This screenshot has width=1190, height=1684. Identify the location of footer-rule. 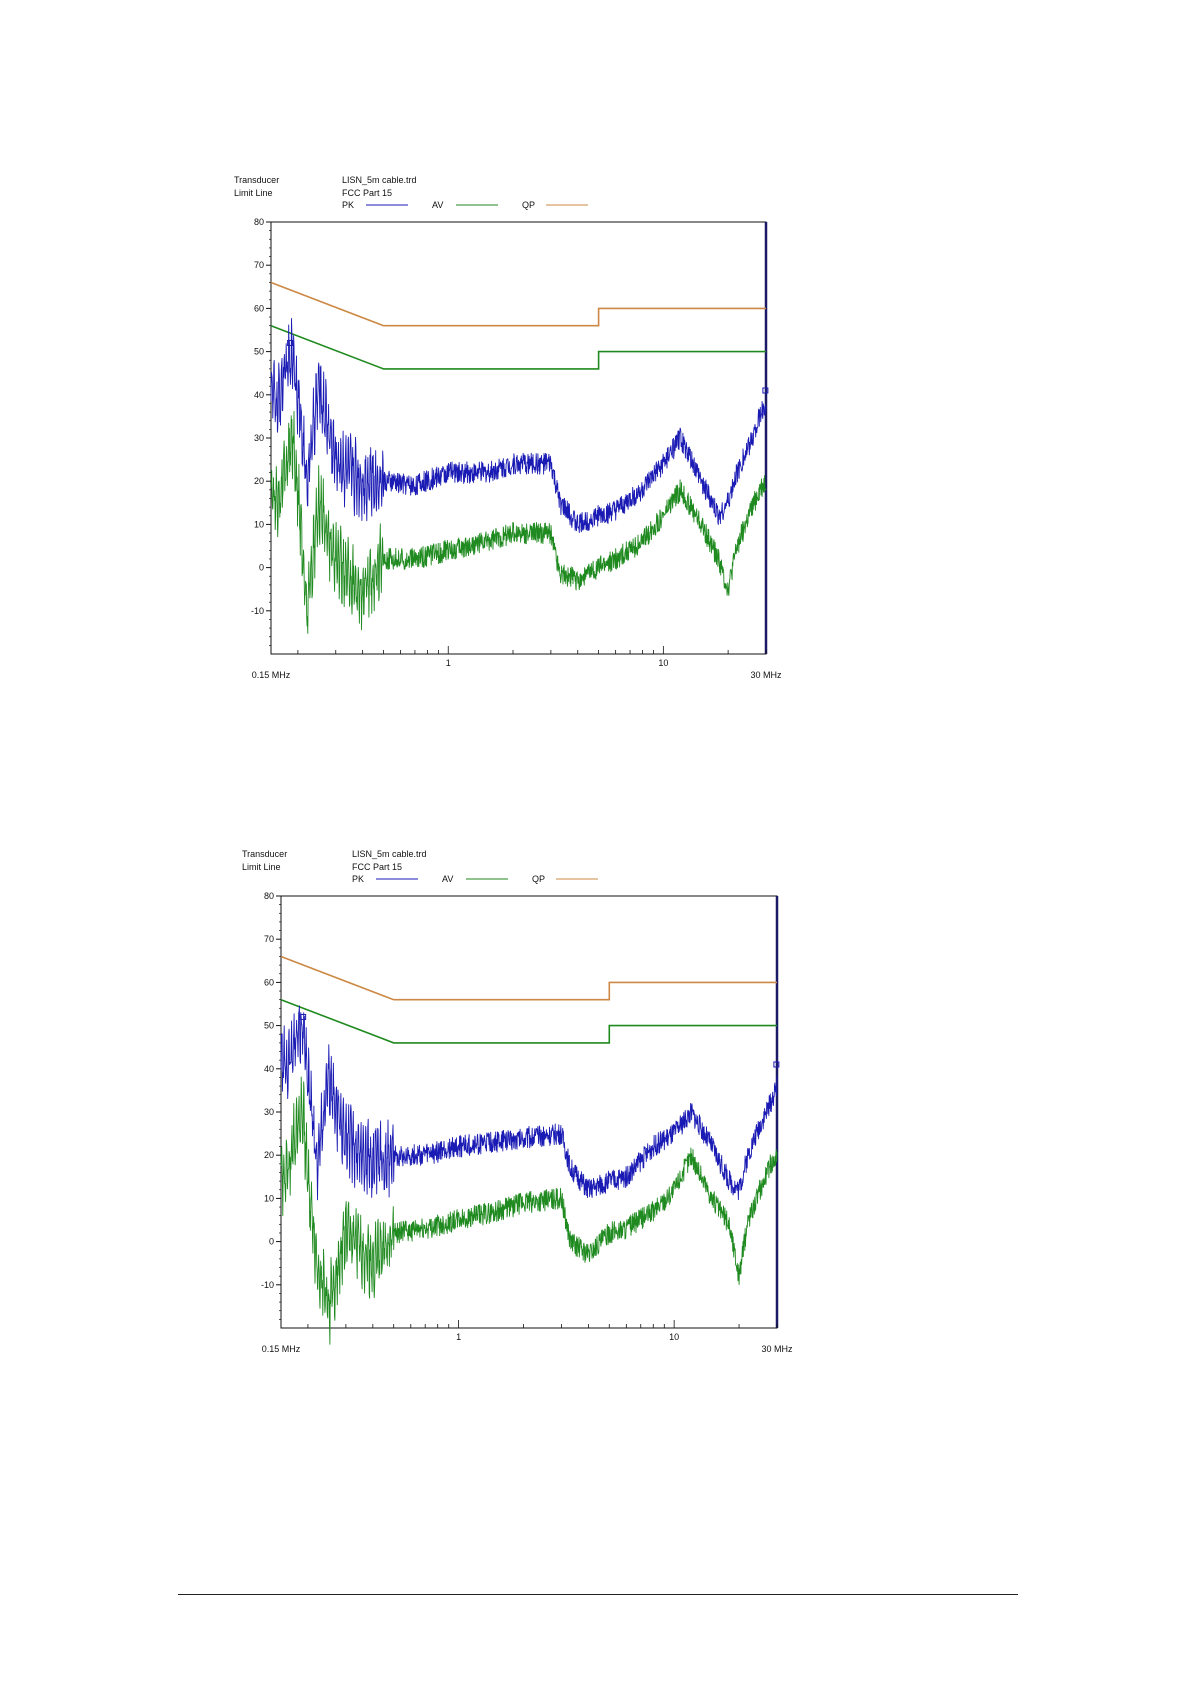
(598, 1594).